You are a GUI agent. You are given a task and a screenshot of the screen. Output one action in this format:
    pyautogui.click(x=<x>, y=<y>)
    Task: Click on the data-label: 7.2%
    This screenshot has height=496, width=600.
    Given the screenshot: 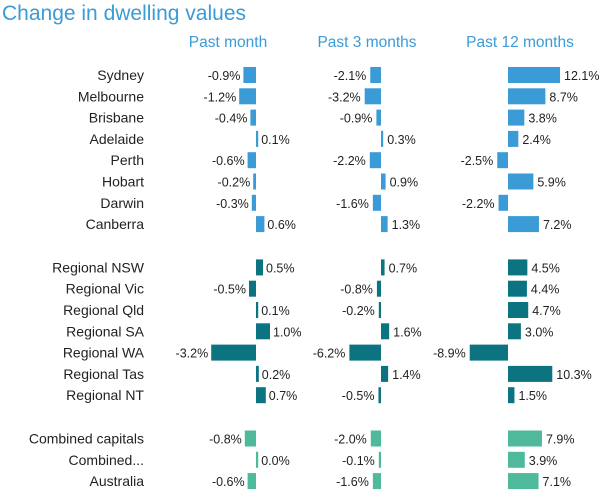 What is the action you would take?
    pyautogui.click(x=557, y=225)
    